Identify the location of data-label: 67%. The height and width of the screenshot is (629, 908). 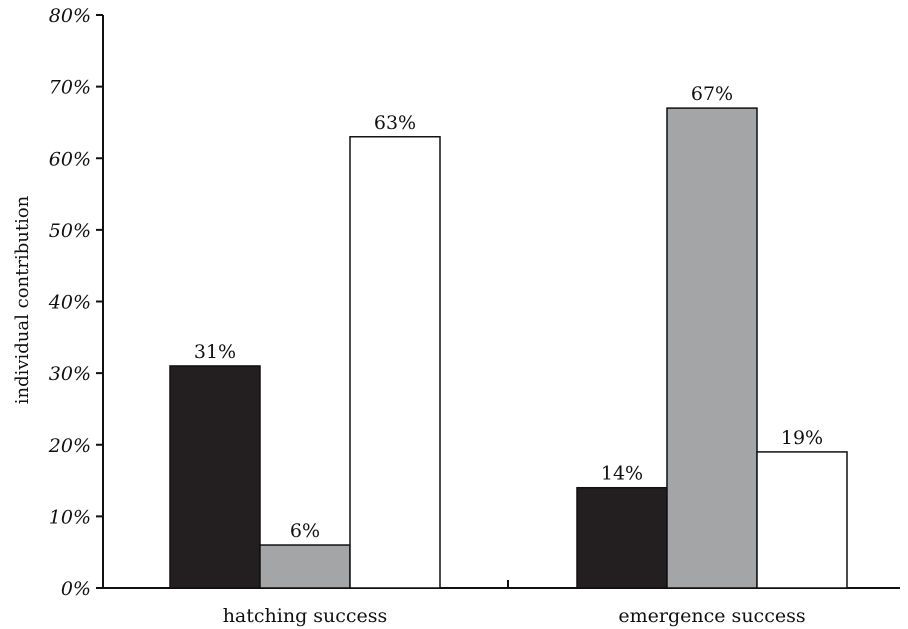
(712, 94).